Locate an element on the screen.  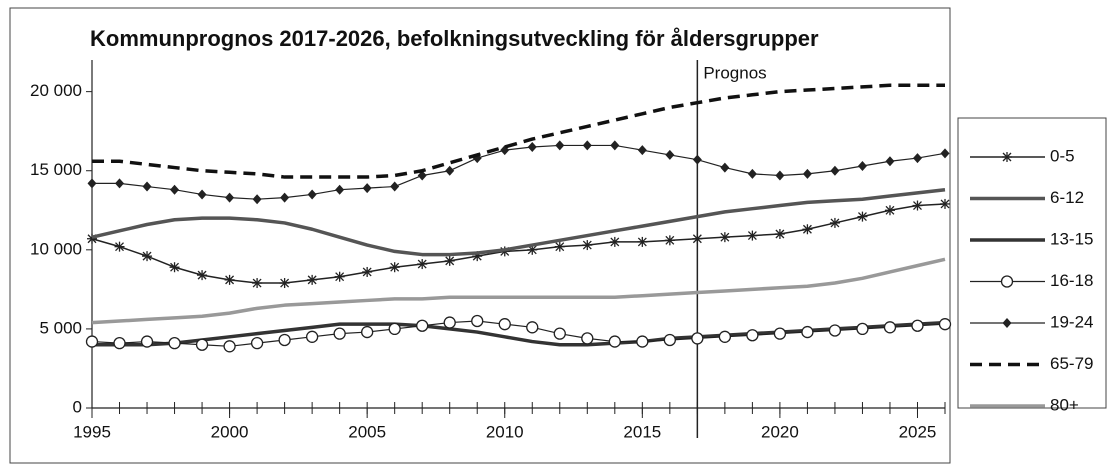
legend-label: 65-79 is located at coordinates (1071, 363).